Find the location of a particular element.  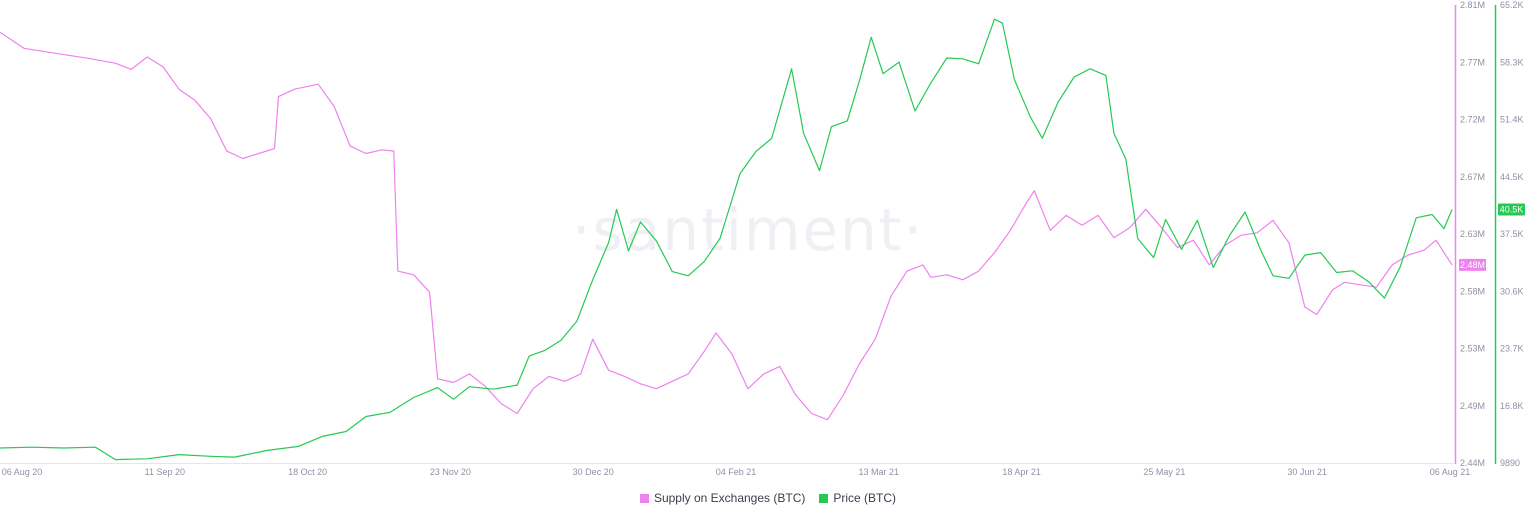

supply-axis-tick-label: 2.63M is located at coordinates (1472, 234).